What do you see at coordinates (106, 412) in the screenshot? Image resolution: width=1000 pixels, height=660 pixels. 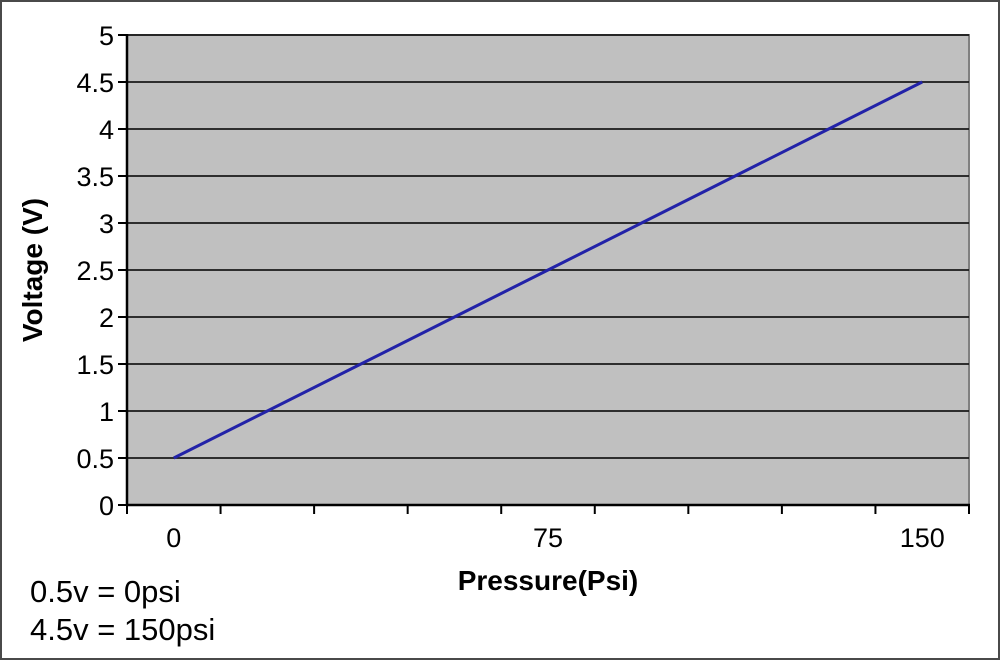 I see `y-tick-label: 1` at bounding box center [106, 412].